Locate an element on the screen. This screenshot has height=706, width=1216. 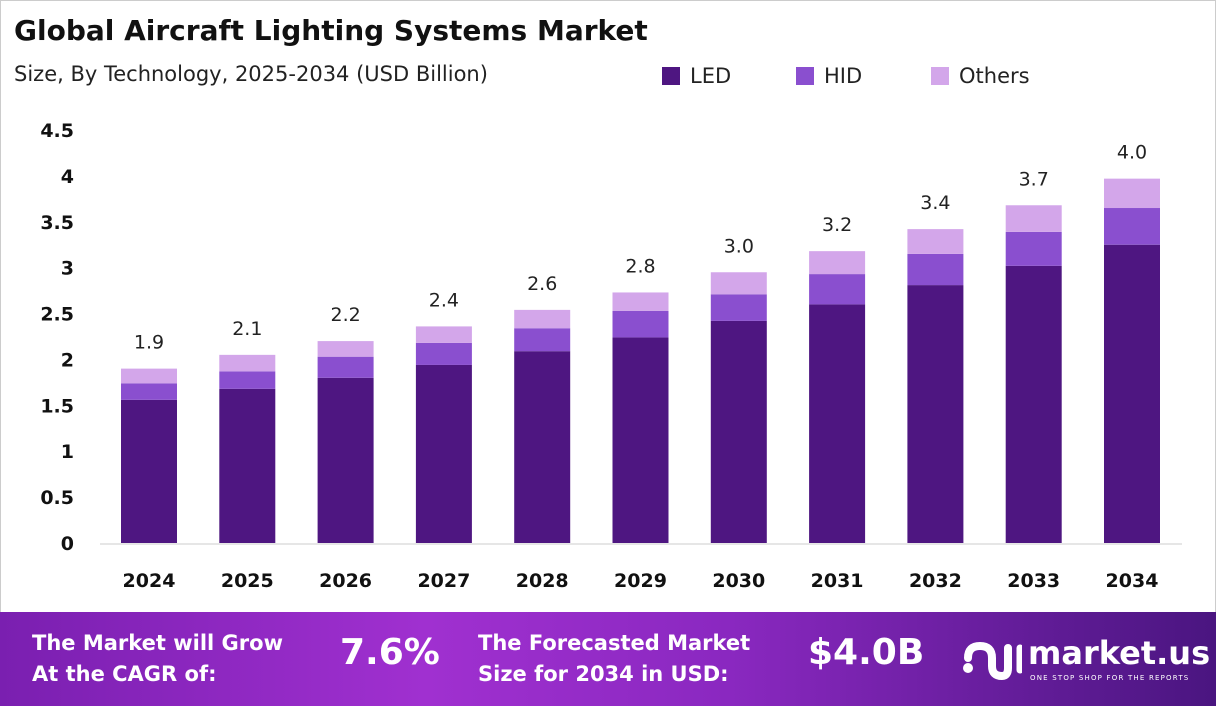
y-tick-label: 1.5 is located at coordinates (57, 406).